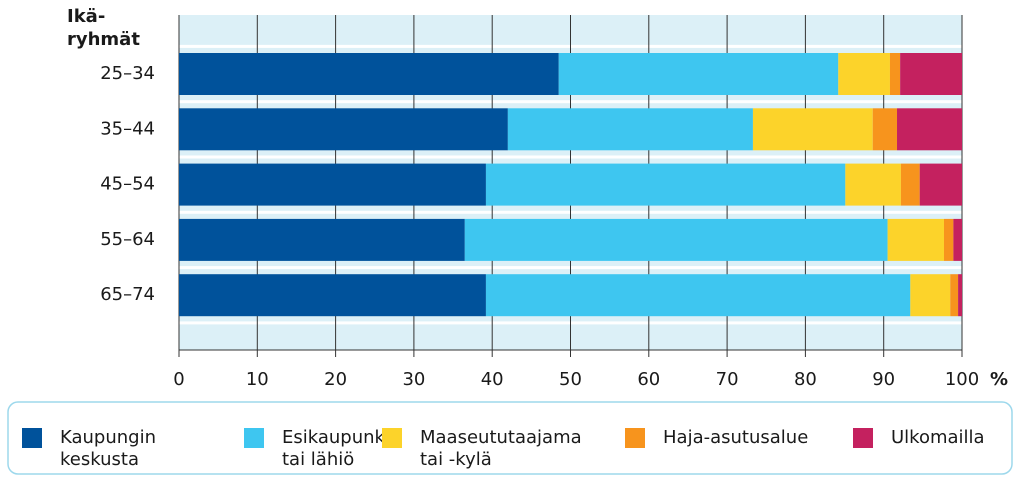 This screenshot has height=479, width=1020. Describe the element at coordinates (127, 184) in the screenshot. I see `y-tick-label: 45–54` at that location.